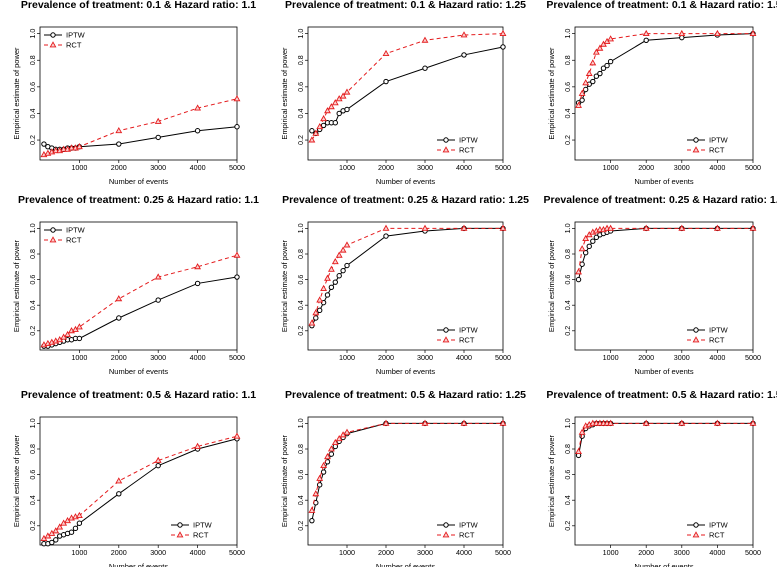 This screenshot has height=567, width=777. I want to click on series-line-iptw, so click(665, 439).